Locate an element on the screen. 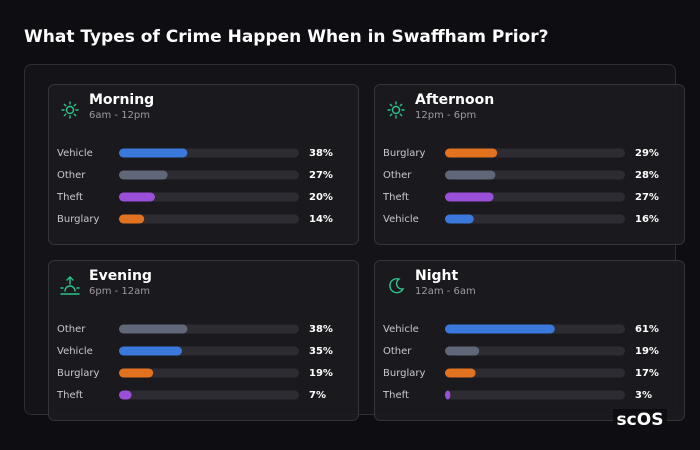  value-label: 3% is located at coordinates (643, 395).